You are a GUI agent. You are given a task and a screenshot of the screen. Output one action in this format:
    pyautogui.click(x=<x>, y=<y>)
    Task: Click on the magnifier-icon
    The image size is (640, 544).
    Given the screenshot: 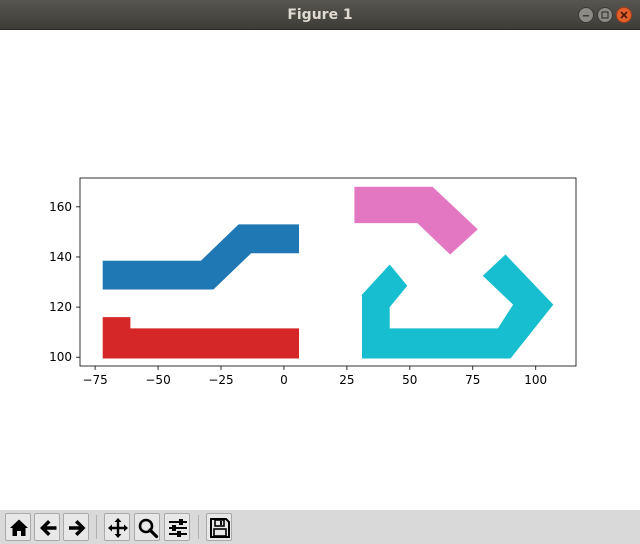 What is the action you would take?
    pyautogui.click(x=148, y=528)
    